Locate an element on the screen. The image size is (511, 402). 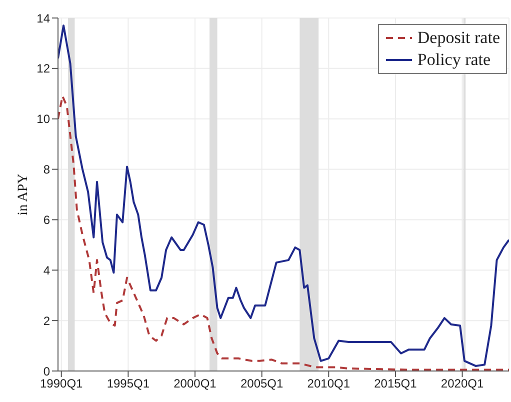
y-tick-label: 4 is located at coordinates (46, 270).